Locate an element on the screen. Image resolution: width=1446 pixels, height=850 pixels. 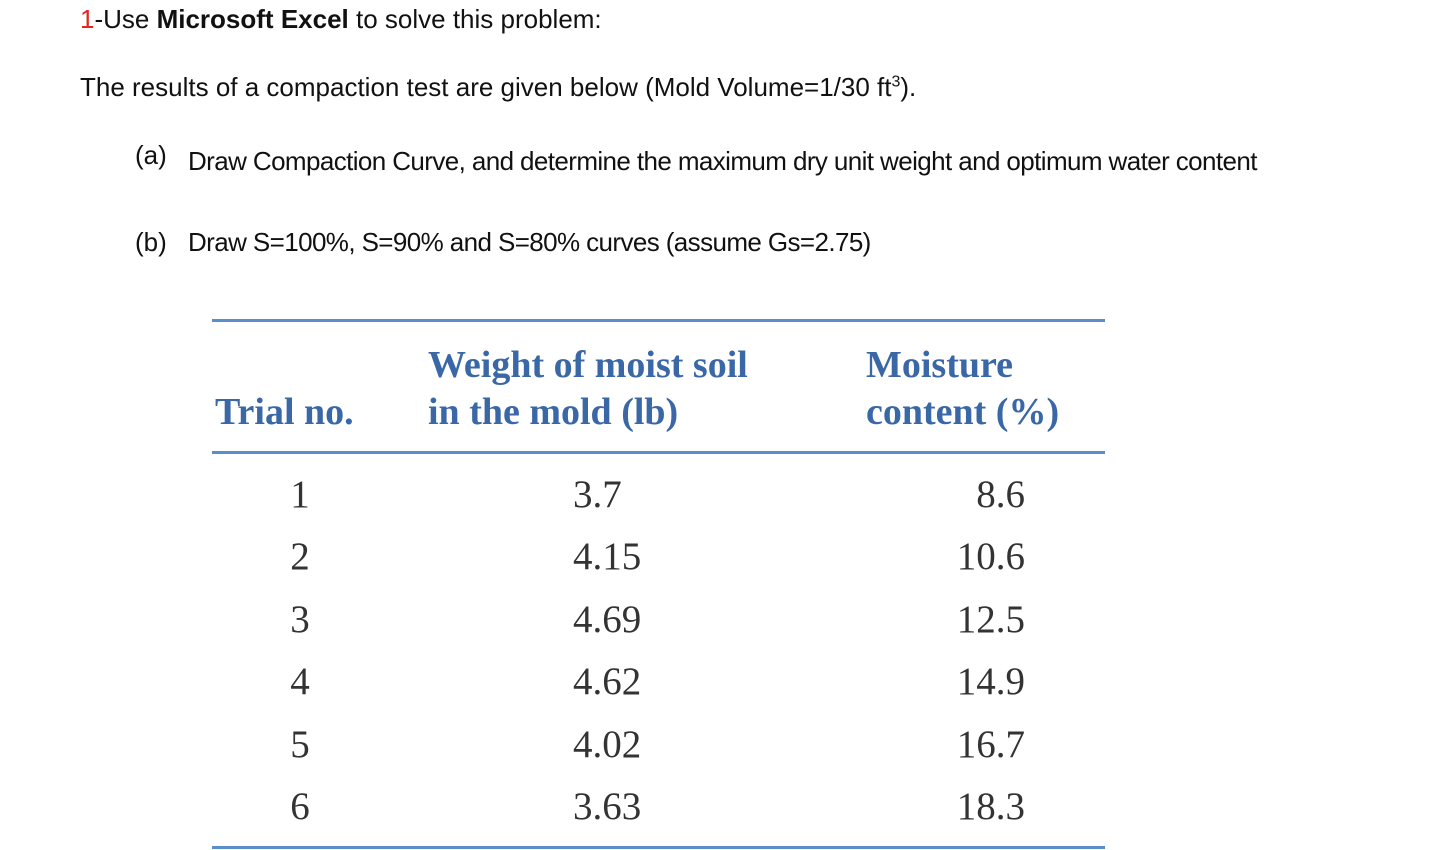
table-cell: 4.62 is located at coordinates (607, 682).